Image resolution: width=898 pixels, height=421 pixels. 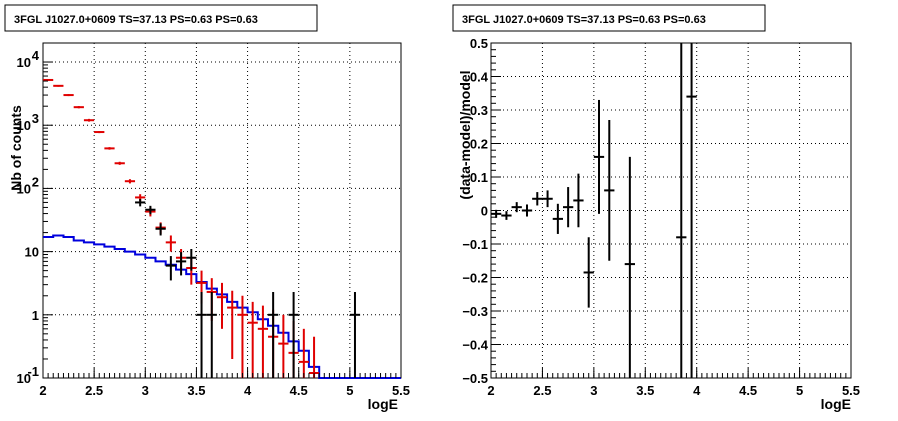 What do you see at coordinates (145, 390) in the screenshot?
I see `counts-xtick-label: 3` at bounding box center [145, 390].